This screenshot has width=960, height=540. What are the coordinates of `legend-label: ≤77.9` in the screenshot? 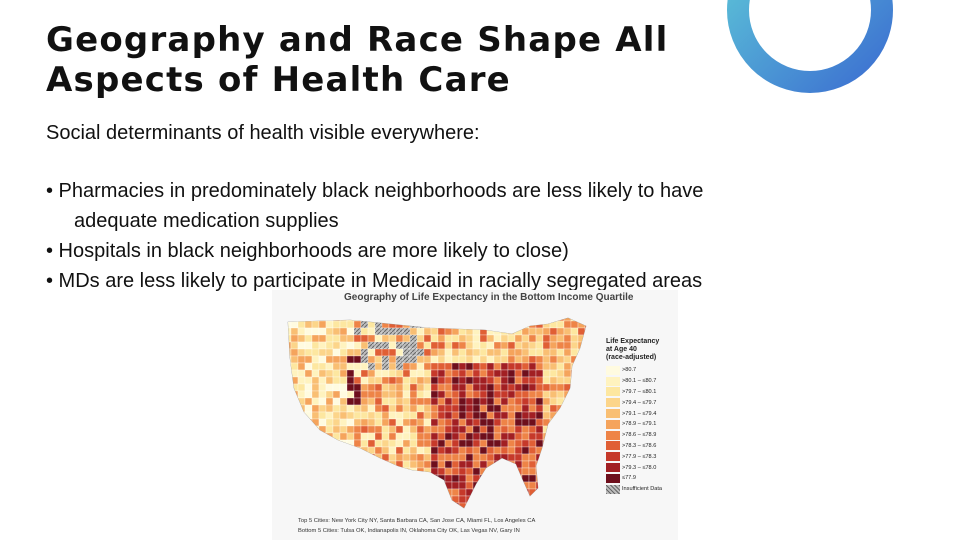 It's located at (629, 478).